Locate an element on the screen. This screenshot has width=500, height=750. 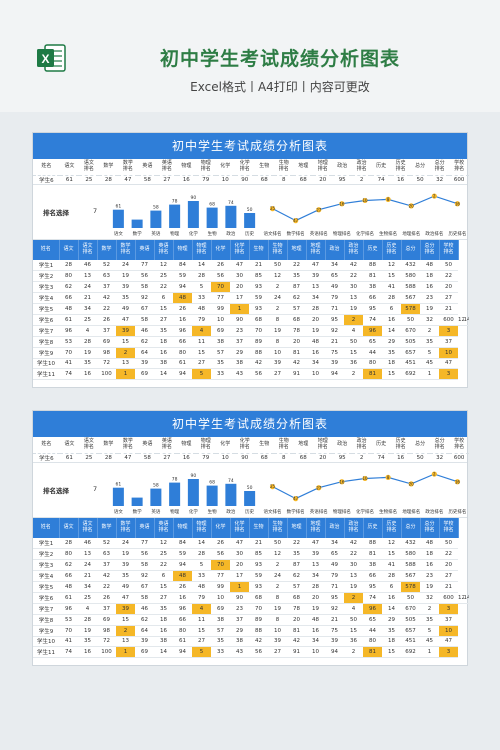
table-cell: 93 is located at coordinates (258, 565).